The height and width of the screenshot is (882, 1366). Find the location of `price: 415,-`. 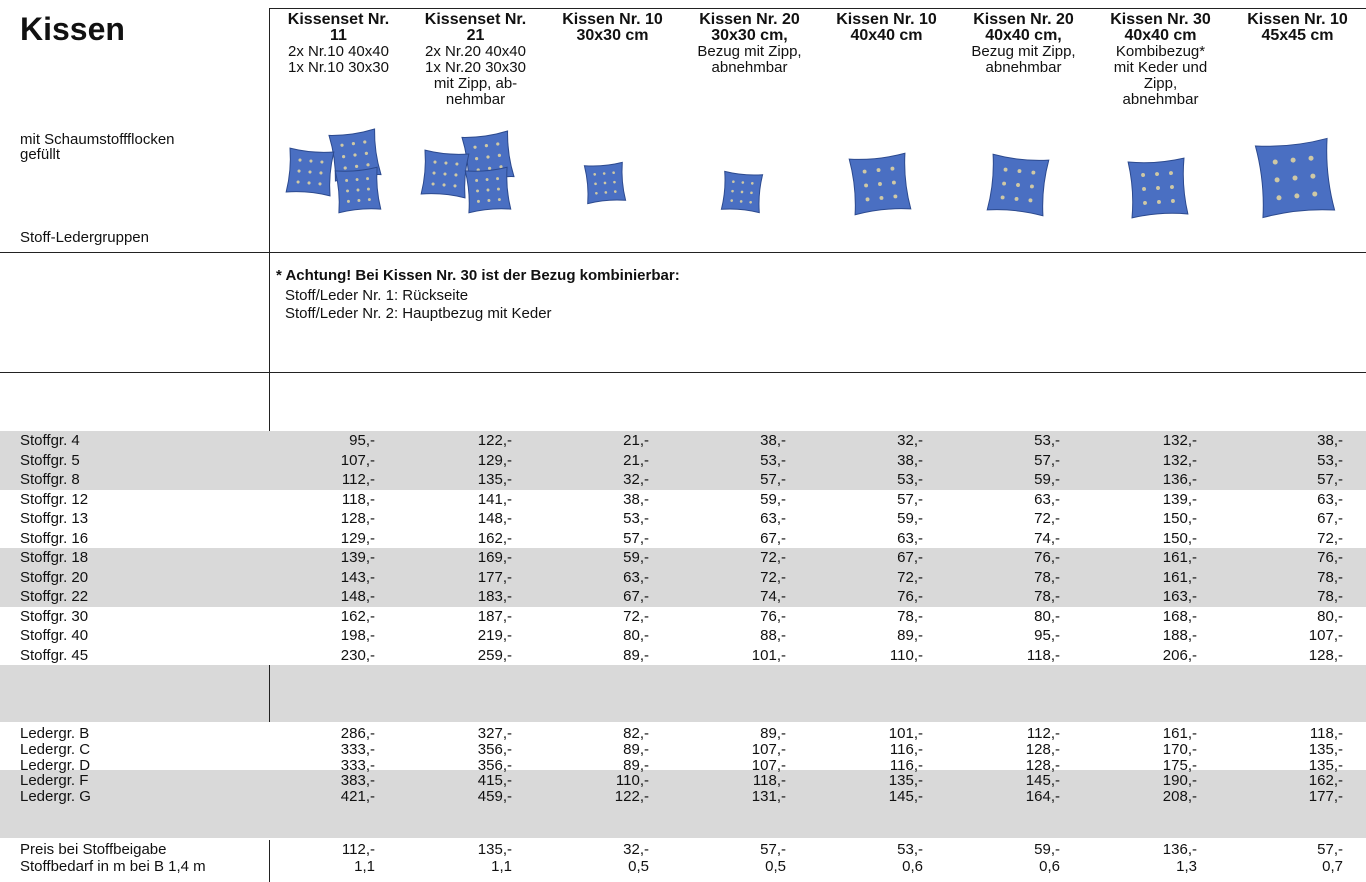

price: 415,- is located at coordinates (494, 781).